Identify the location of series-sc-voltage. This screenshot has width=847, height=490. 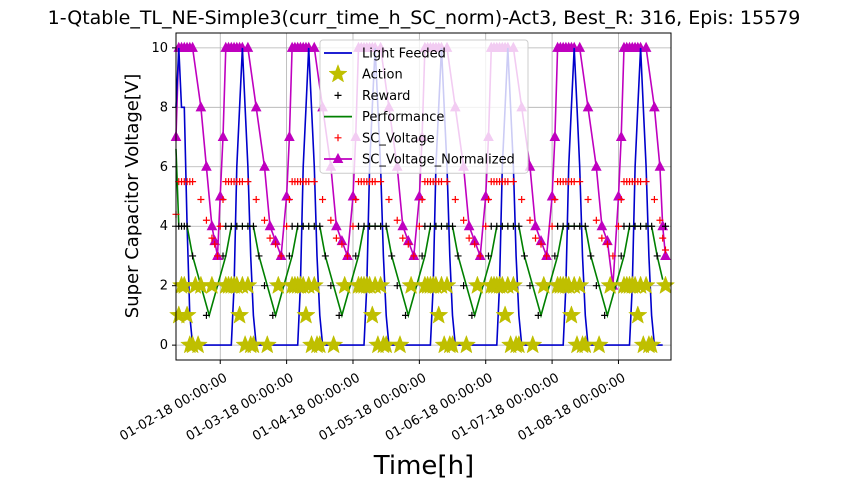
(420, 219).